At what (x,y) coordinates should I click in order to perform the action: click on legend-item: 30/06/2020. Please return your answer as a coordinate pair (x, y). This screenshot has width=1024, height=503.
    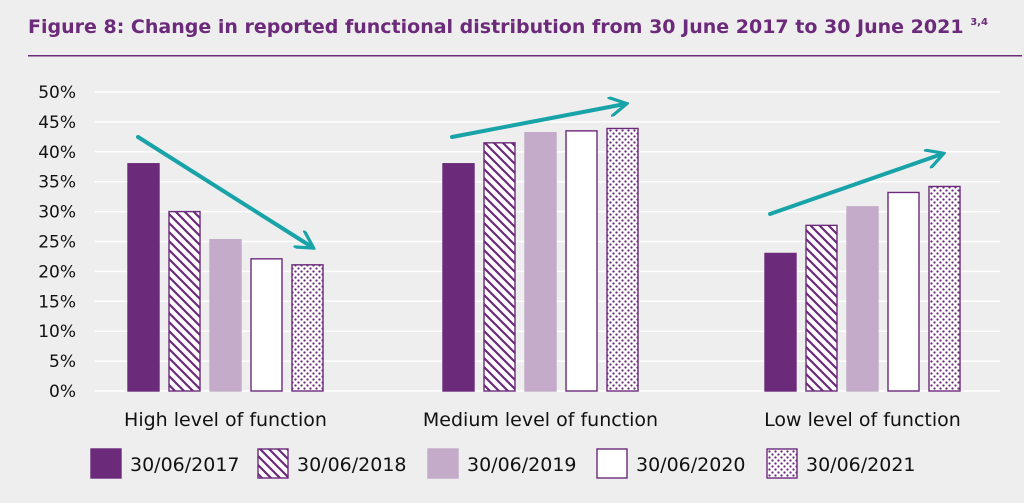
    Looking at the image, I should click on (671, 463).